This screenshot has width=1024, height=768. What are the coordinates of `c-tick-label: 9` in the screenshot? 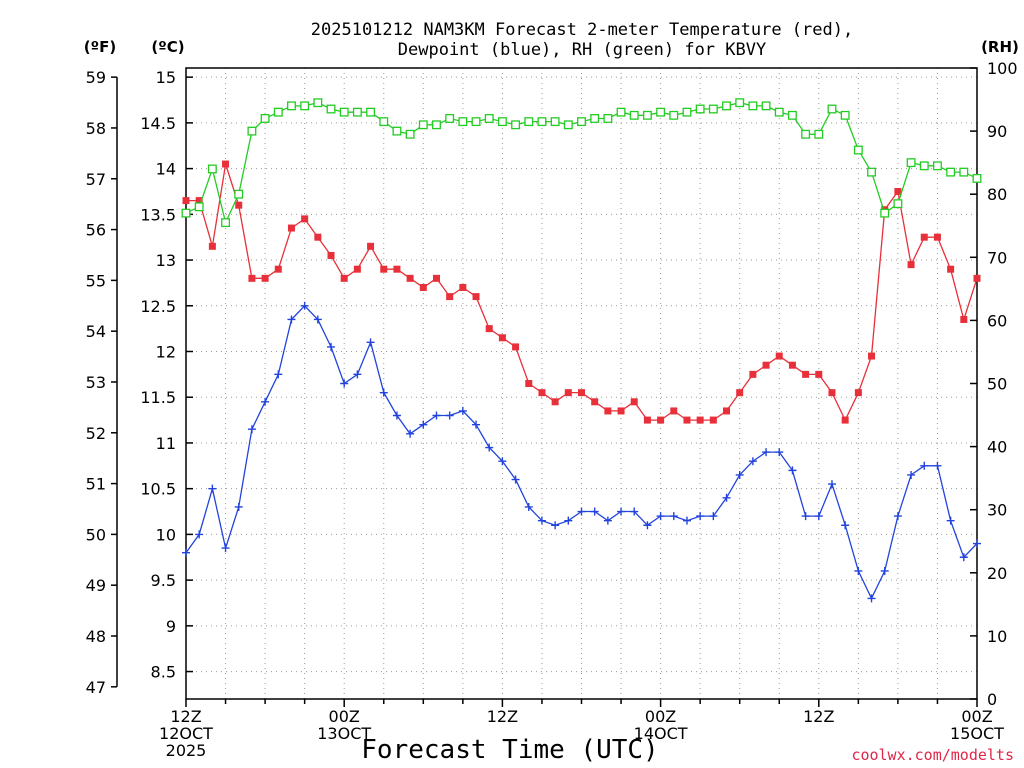 It's located at (171, 626).